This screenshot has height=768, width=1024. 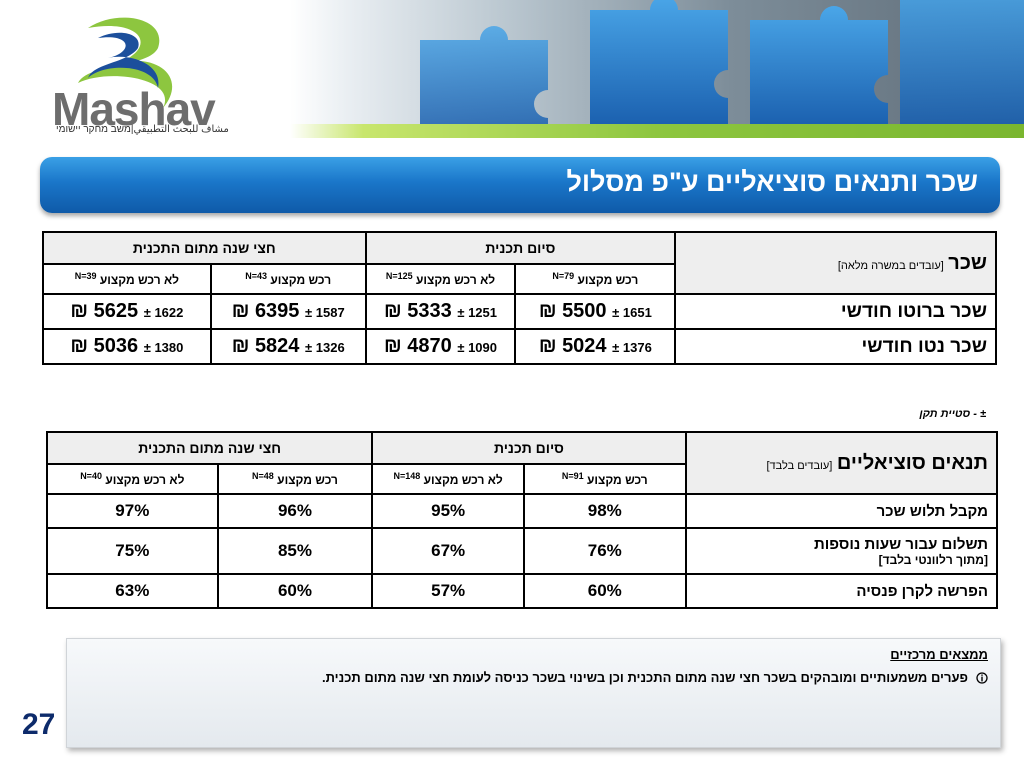 I want to click on logo-tagline: مشاف للبحث التطبيقي|משב מחקר יישומי, so click(x=142, y=129).